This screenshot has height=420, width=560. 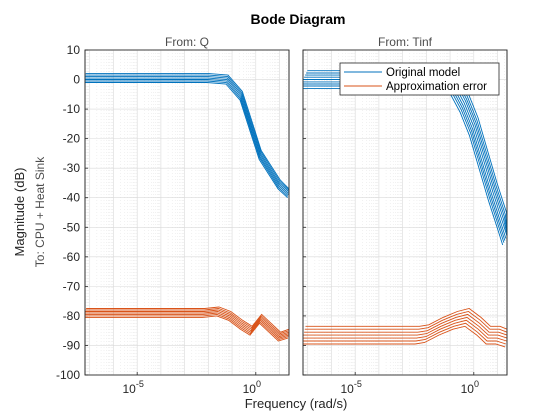 I want to click on y-tick-label: 0, so click(x=76, y=80).